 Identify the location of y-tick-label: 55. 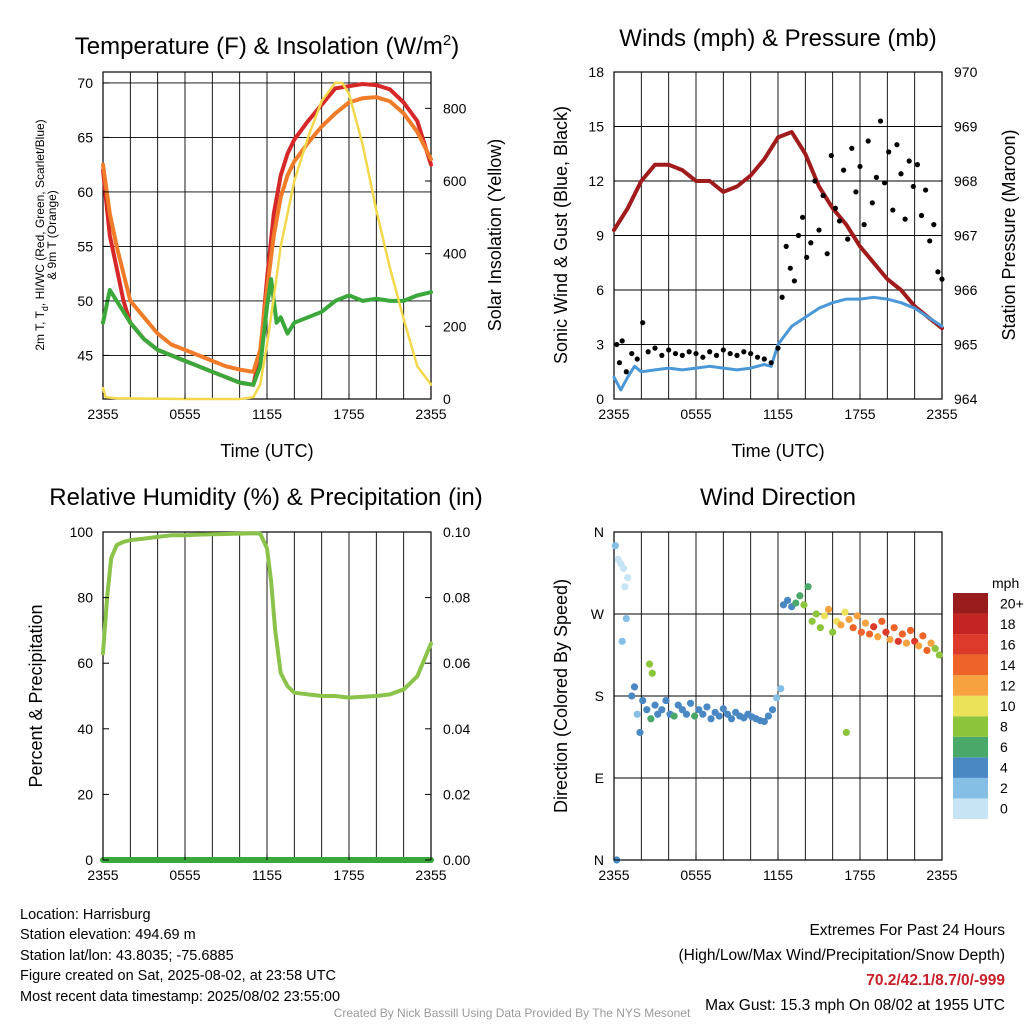
(85, 246).